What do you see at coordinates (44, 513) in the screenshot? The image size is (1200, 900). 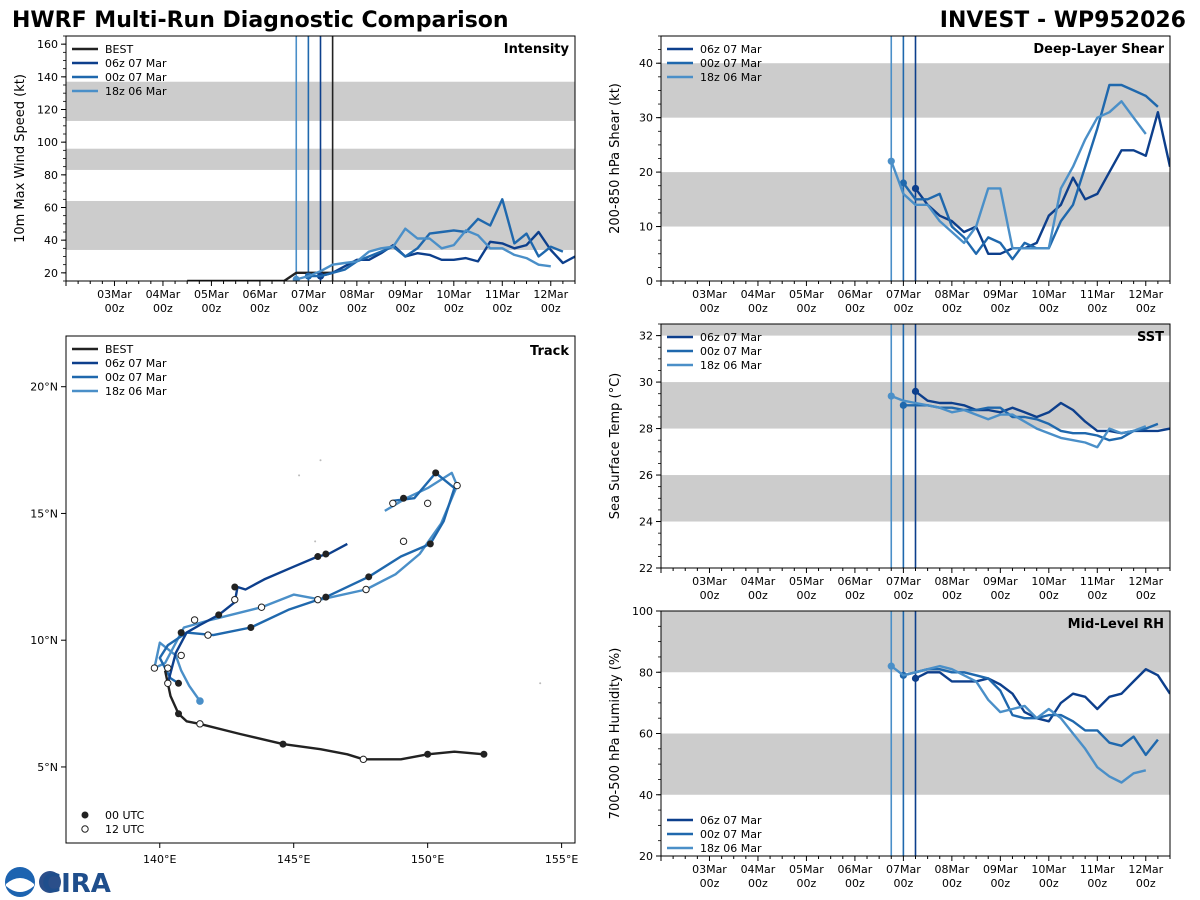 I see `track-y-tick-label: 15°N` at bounding box center [44, 513].